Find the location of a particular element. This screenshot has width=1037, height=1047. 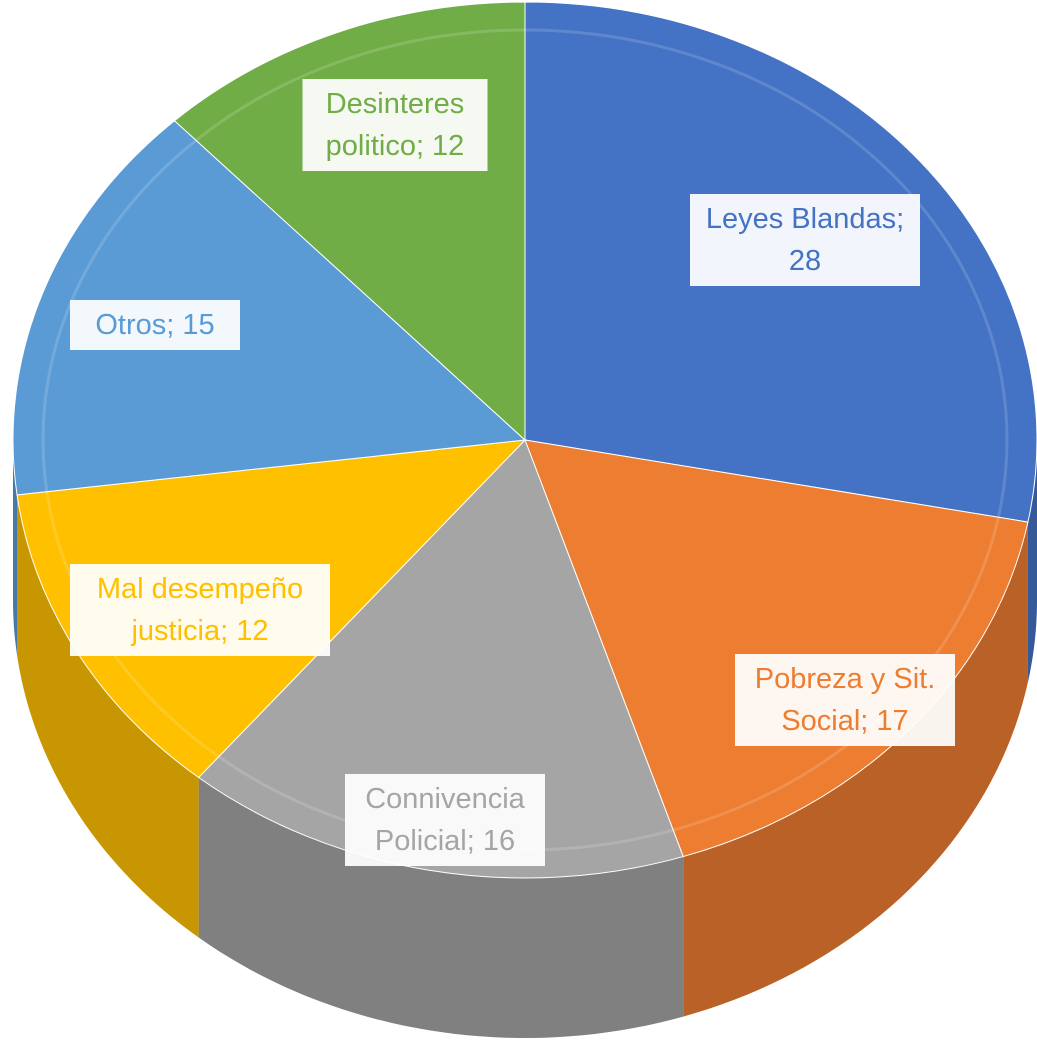

data-label: Connivencia Policial; 16 is located at coordinates (445, 820).